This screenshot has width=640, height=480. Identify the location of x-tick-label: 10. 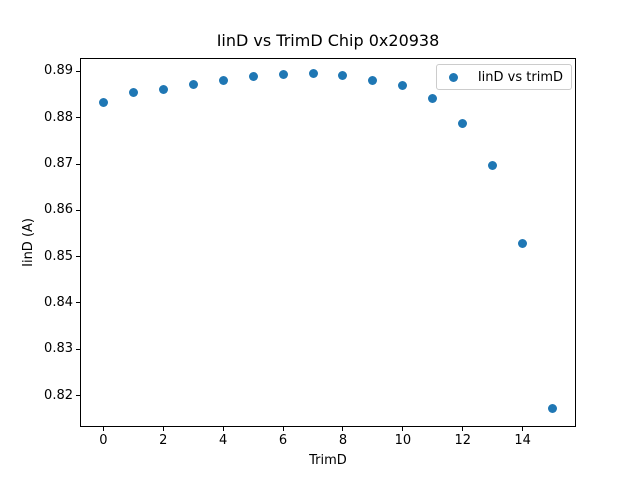
(403, 440).